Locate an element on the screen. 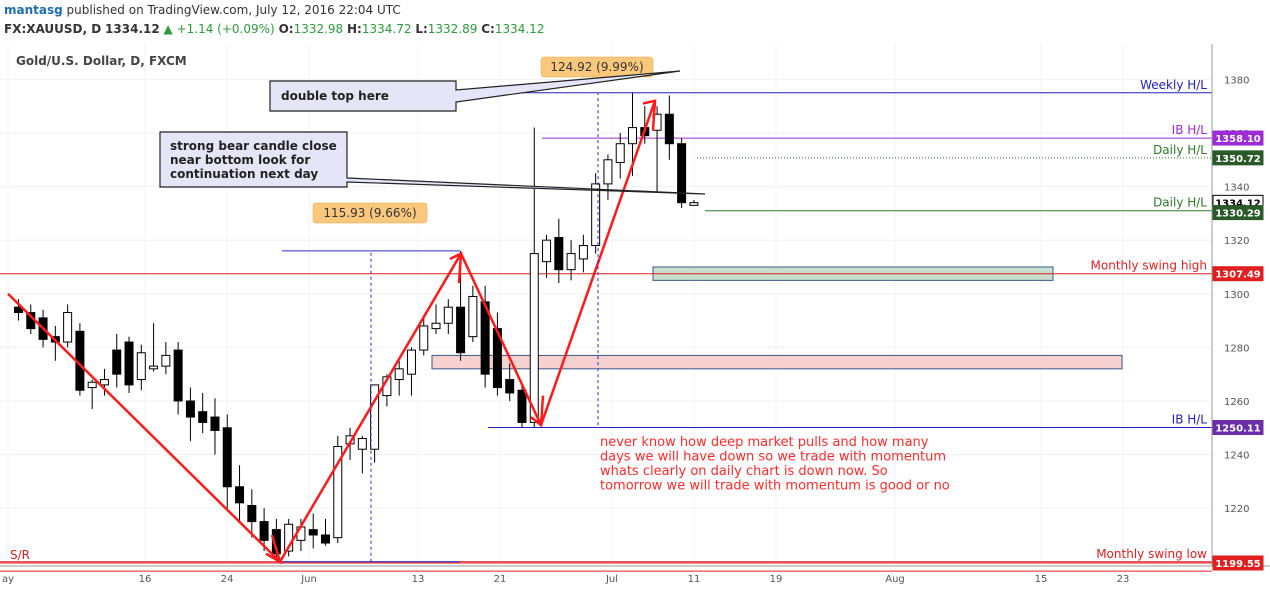 This screenshot has width=1270, height=595. close-value: 1334.12 is located at coordinates (519, 29).